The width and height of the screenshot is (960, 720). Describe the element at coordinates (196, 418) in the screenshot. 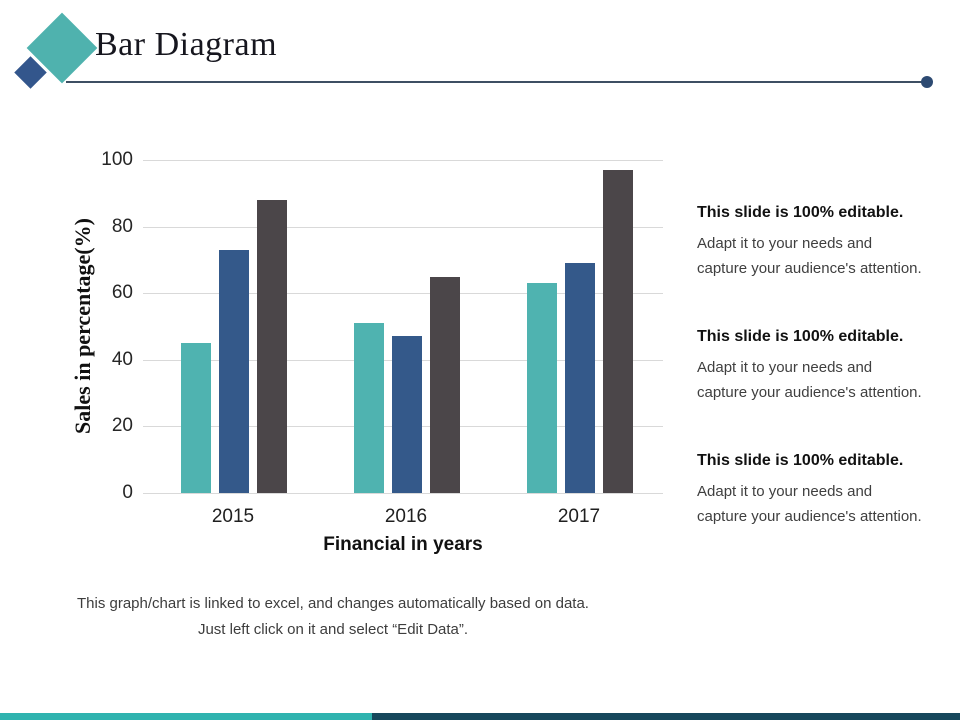

I see `bar-series-teal-2015` at that location.